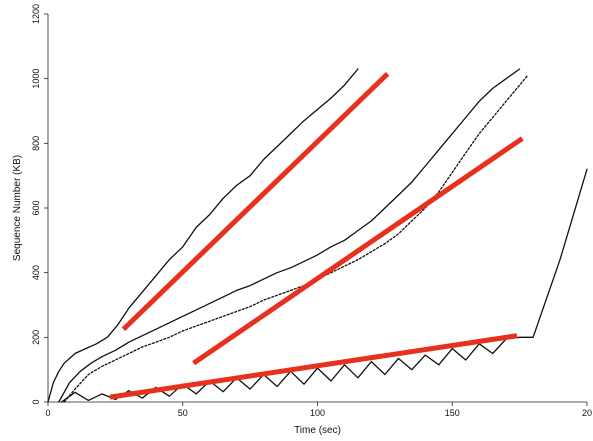  What do you see at coordinates (36, 401) in the screenshot?
I see `y-tick-label: 0` at bounding box center [36, 401].